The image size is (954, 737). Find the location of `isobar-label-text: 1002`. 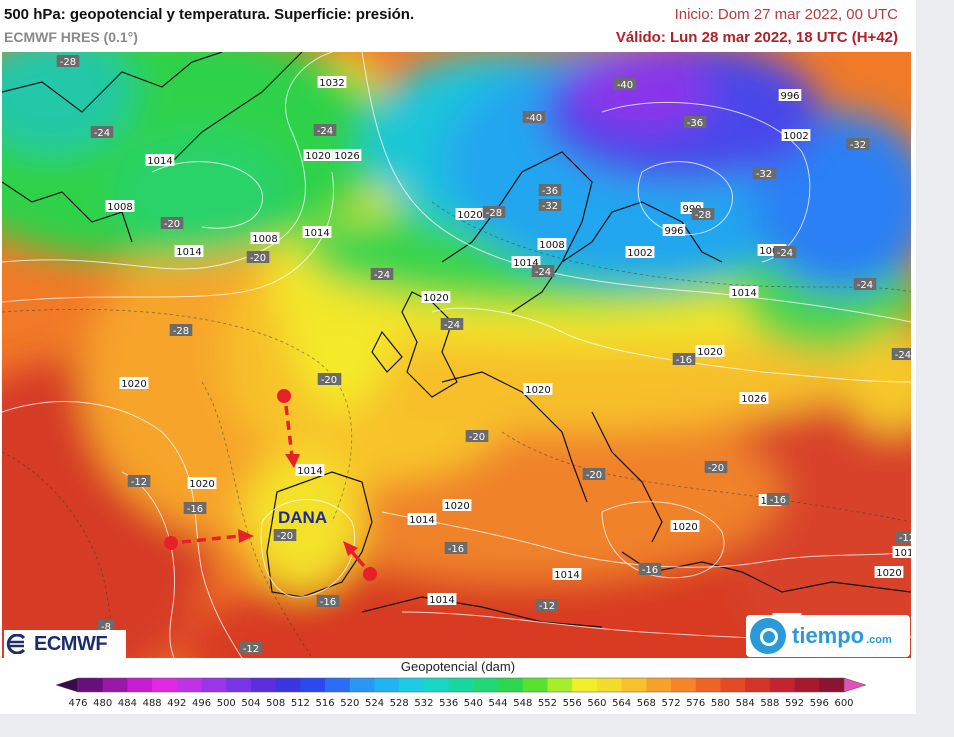

isobar-label-text: 1002 is located at coordinates (795, 136).